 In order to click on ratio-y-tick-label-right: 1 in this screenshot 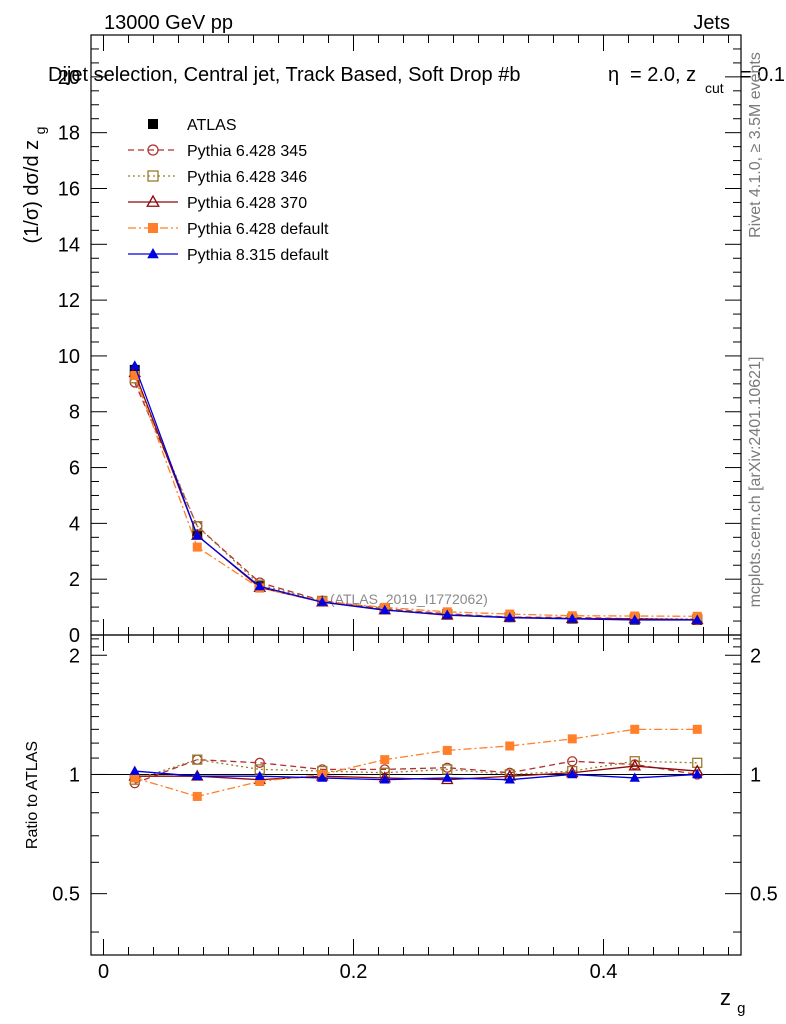, I will do `click(755, 775)`.